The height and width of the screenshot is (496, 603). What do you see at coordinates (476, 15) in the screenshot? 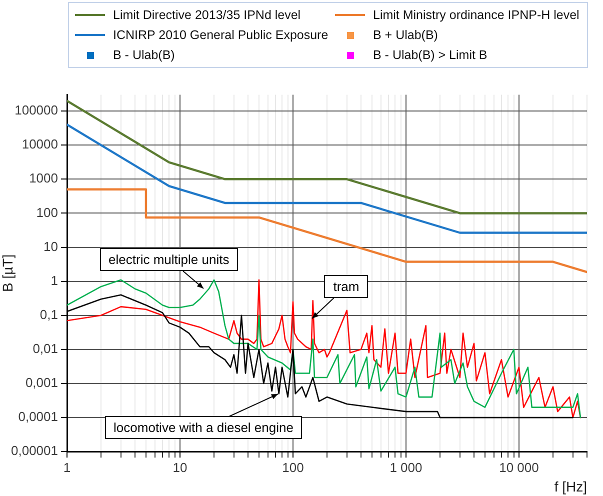
I see `legend-label: Limit Ministry ordinance IPNP-H level` at bounding box center [476, 15].